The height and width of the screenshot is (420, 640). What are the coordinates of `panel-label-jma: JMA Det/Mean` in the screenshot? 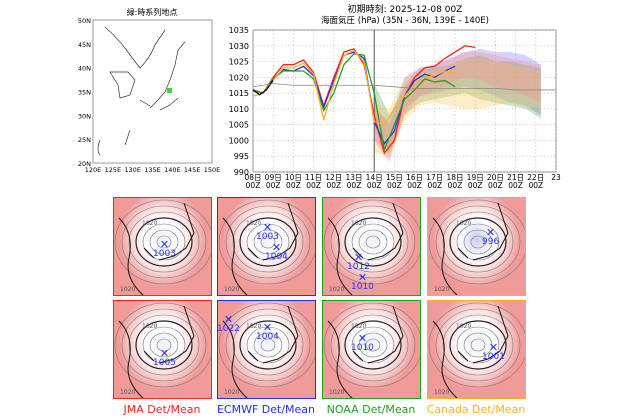 It's located at (162, 409).